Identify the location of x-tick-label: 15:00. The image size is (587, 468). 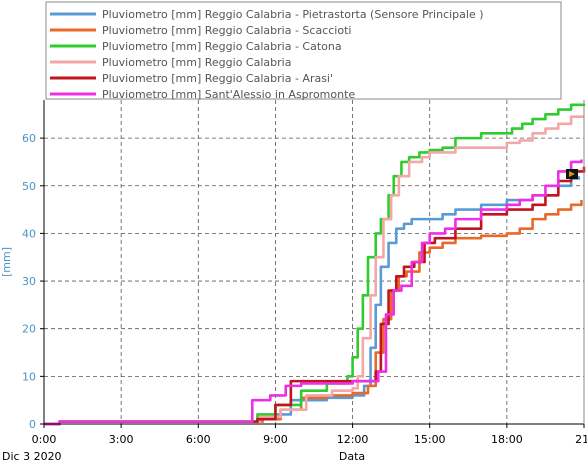
(430, 439).